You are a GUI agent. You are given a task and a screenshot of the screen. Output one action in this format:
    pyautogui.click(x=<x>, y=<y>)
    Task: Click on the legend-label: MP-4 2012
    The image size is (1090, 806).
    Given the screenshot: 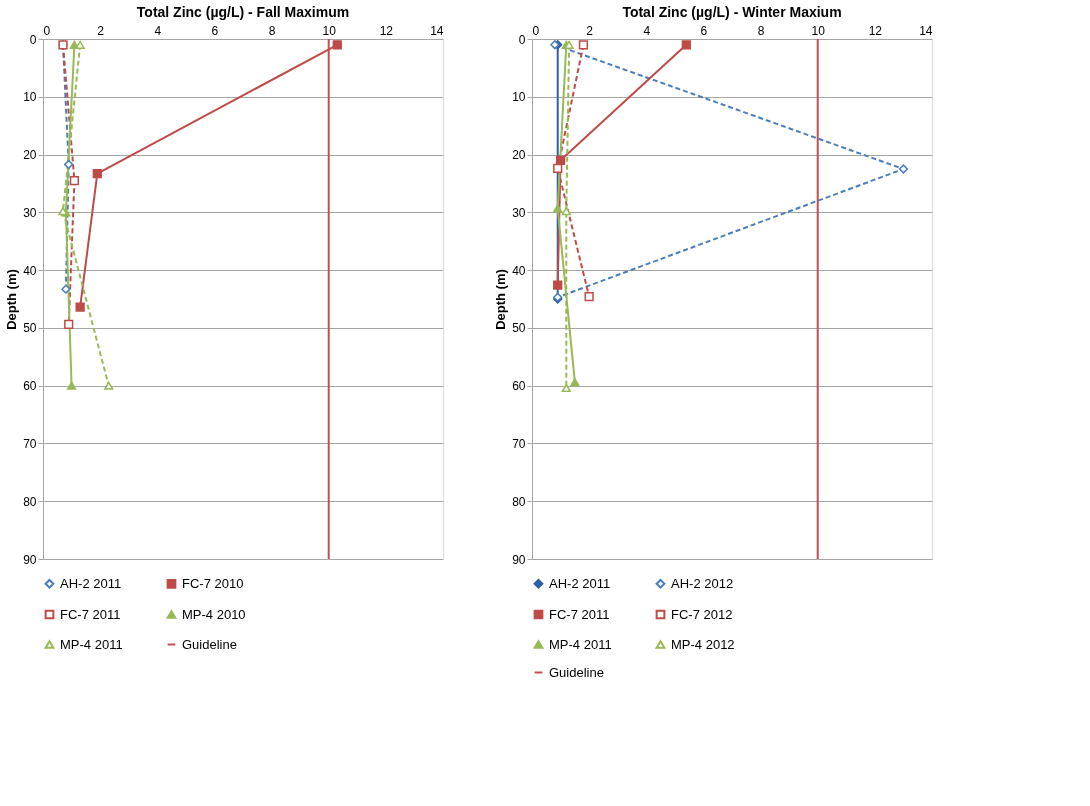 What is the action you would take?
    pyautogui.click(x=703, y=644)
    